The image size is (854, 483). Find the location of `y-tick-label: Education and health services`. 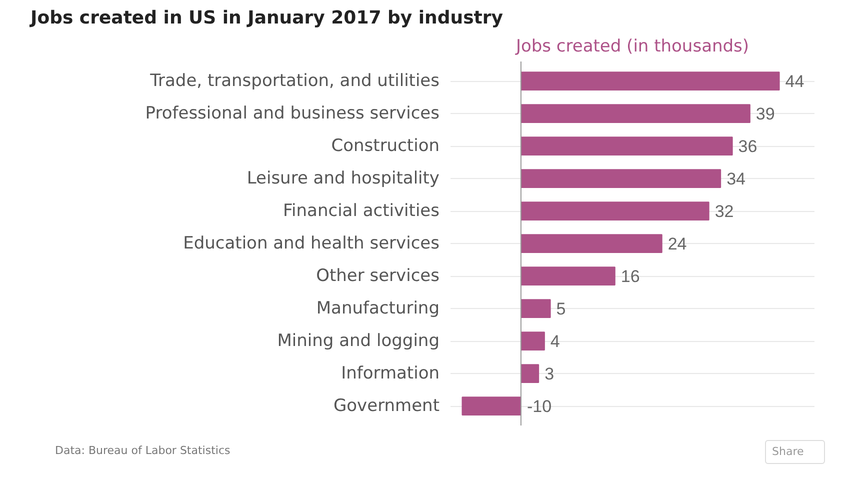

y-tick-label: Education and health services is located at coordinates (311, 244).